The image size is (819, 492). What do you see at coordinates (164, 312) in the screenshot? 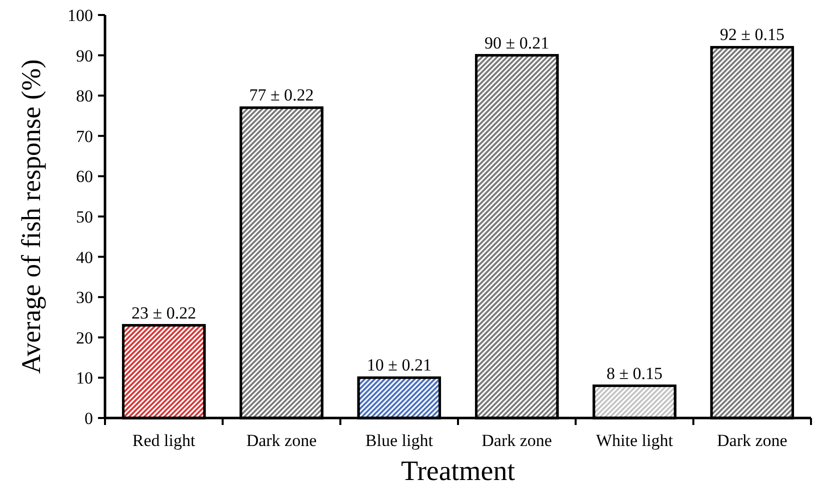
I see `data-label: 23 ± 0.22` at bounding box center [164, 312].